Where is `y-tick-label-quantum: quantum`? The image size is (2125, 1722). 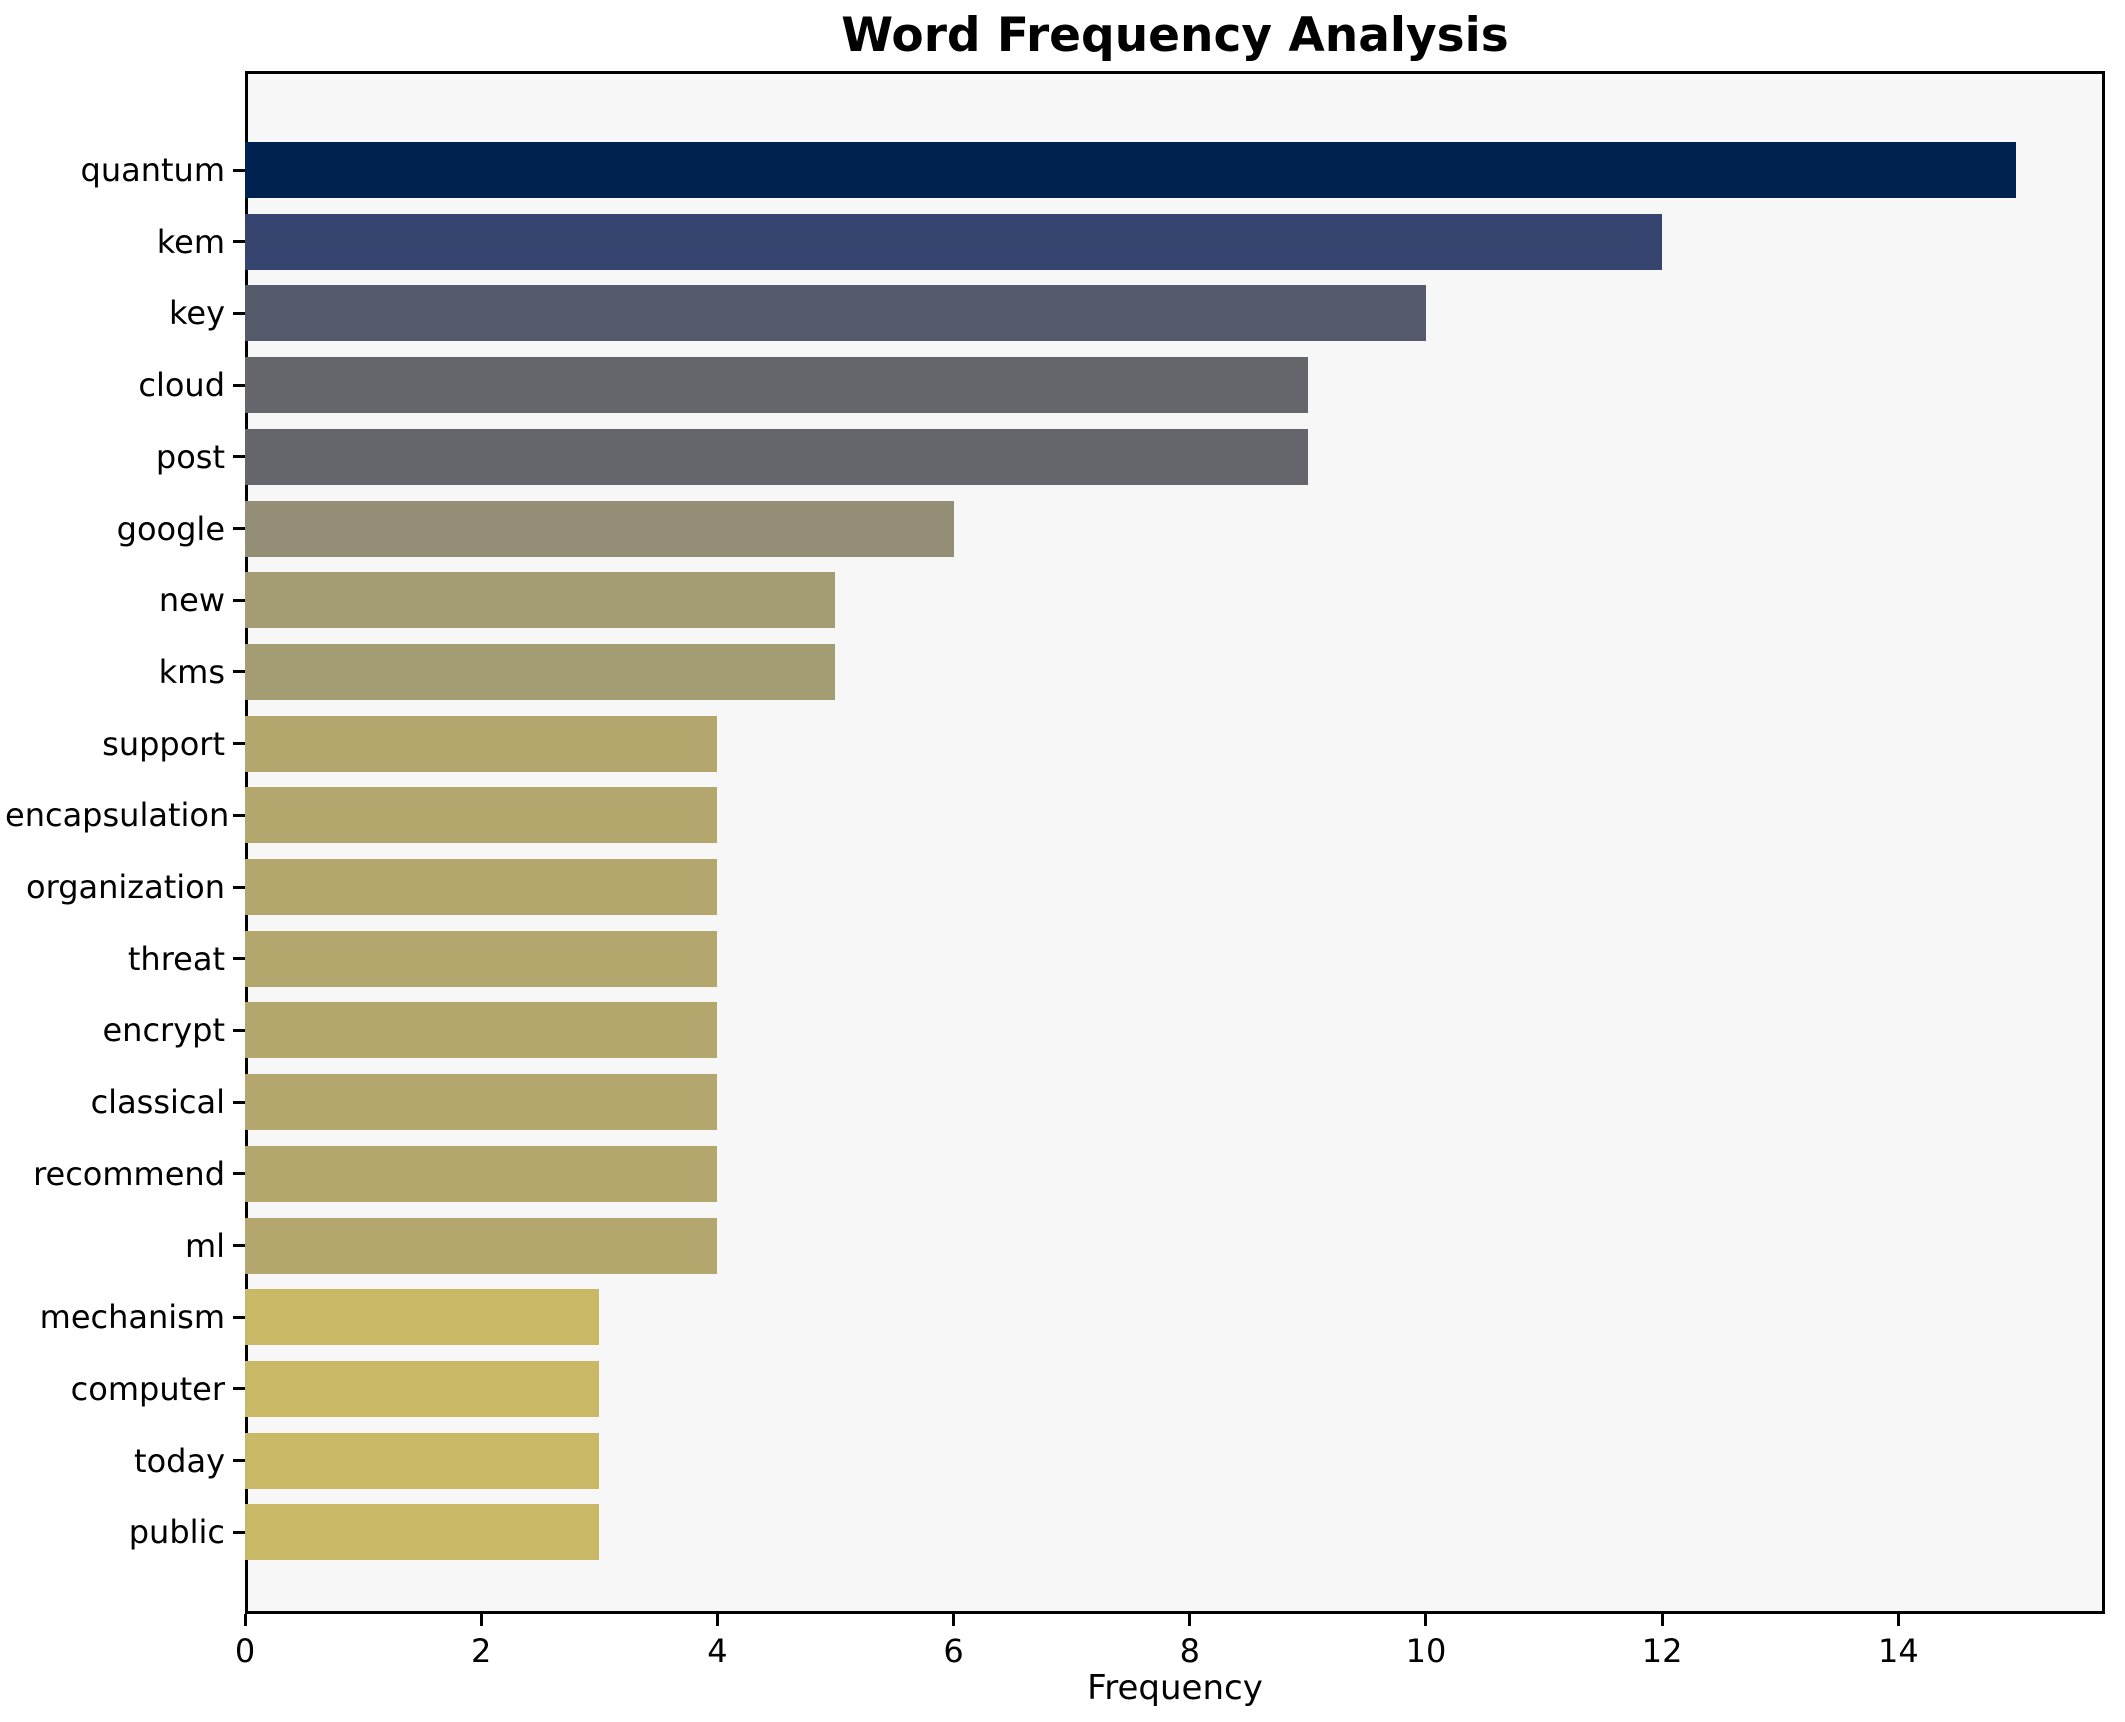
y-tick-label-quantum: quantum is located at coordinates (152, 170).